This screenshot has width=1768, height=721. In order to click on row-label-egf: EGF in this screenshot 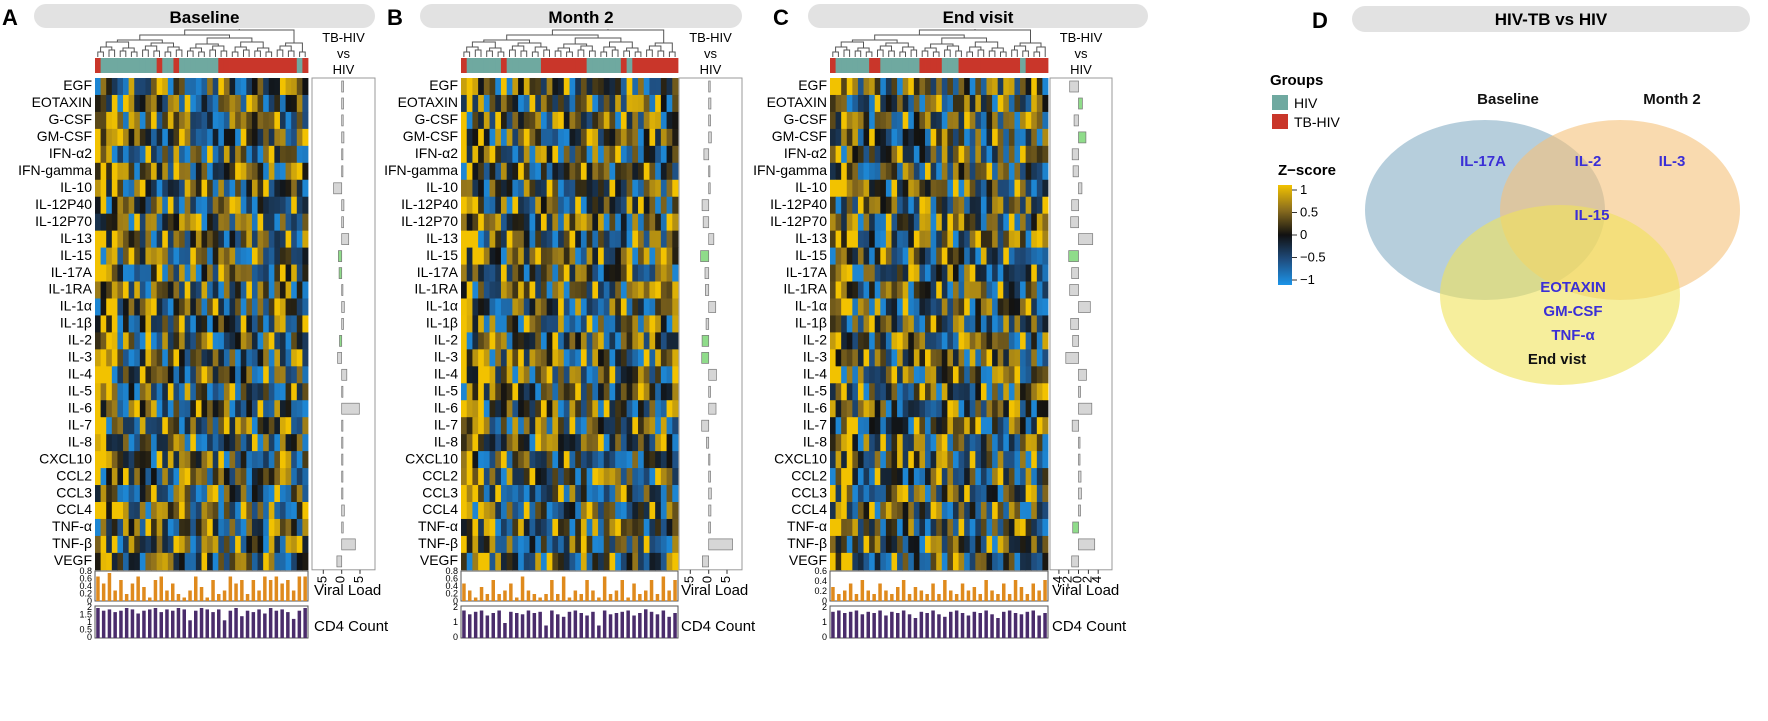, I will do `click(443, 85)`.